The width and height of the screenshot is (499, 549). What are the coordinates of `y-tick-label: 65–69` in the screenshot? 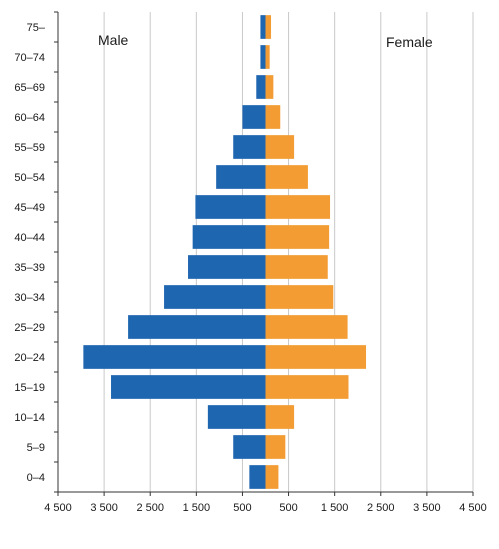 It's located at (29, 88).